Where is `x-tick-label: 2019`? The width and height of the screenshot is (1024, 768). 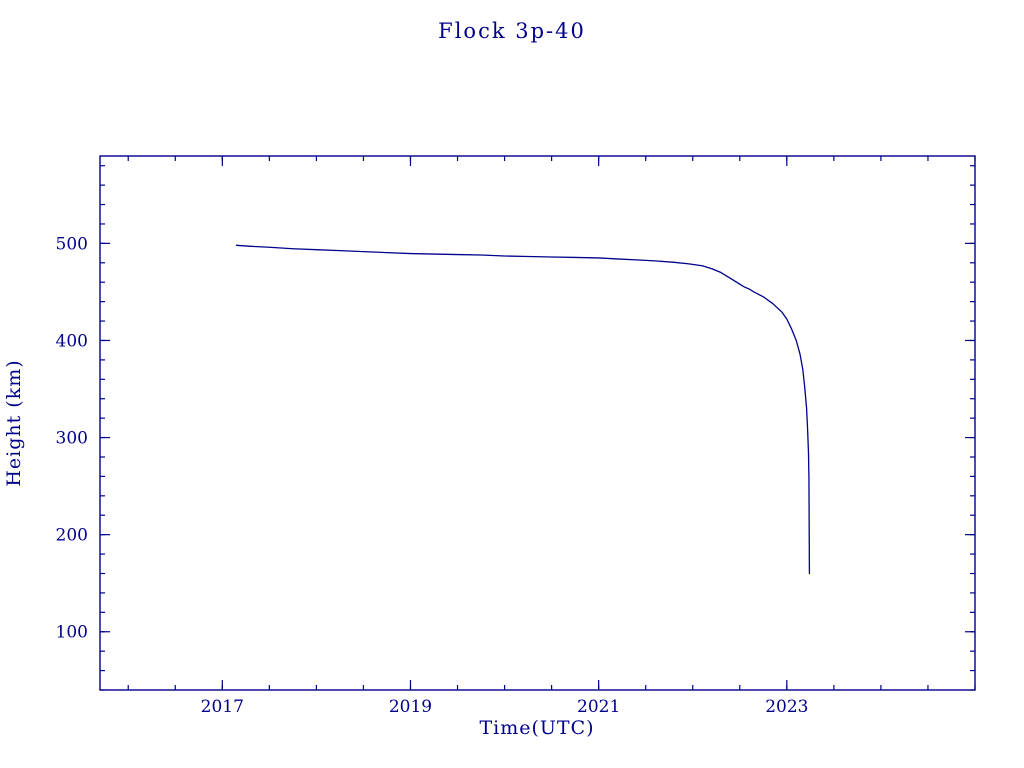 x-tick-label: 2019 is located at coordinates (410, 707).